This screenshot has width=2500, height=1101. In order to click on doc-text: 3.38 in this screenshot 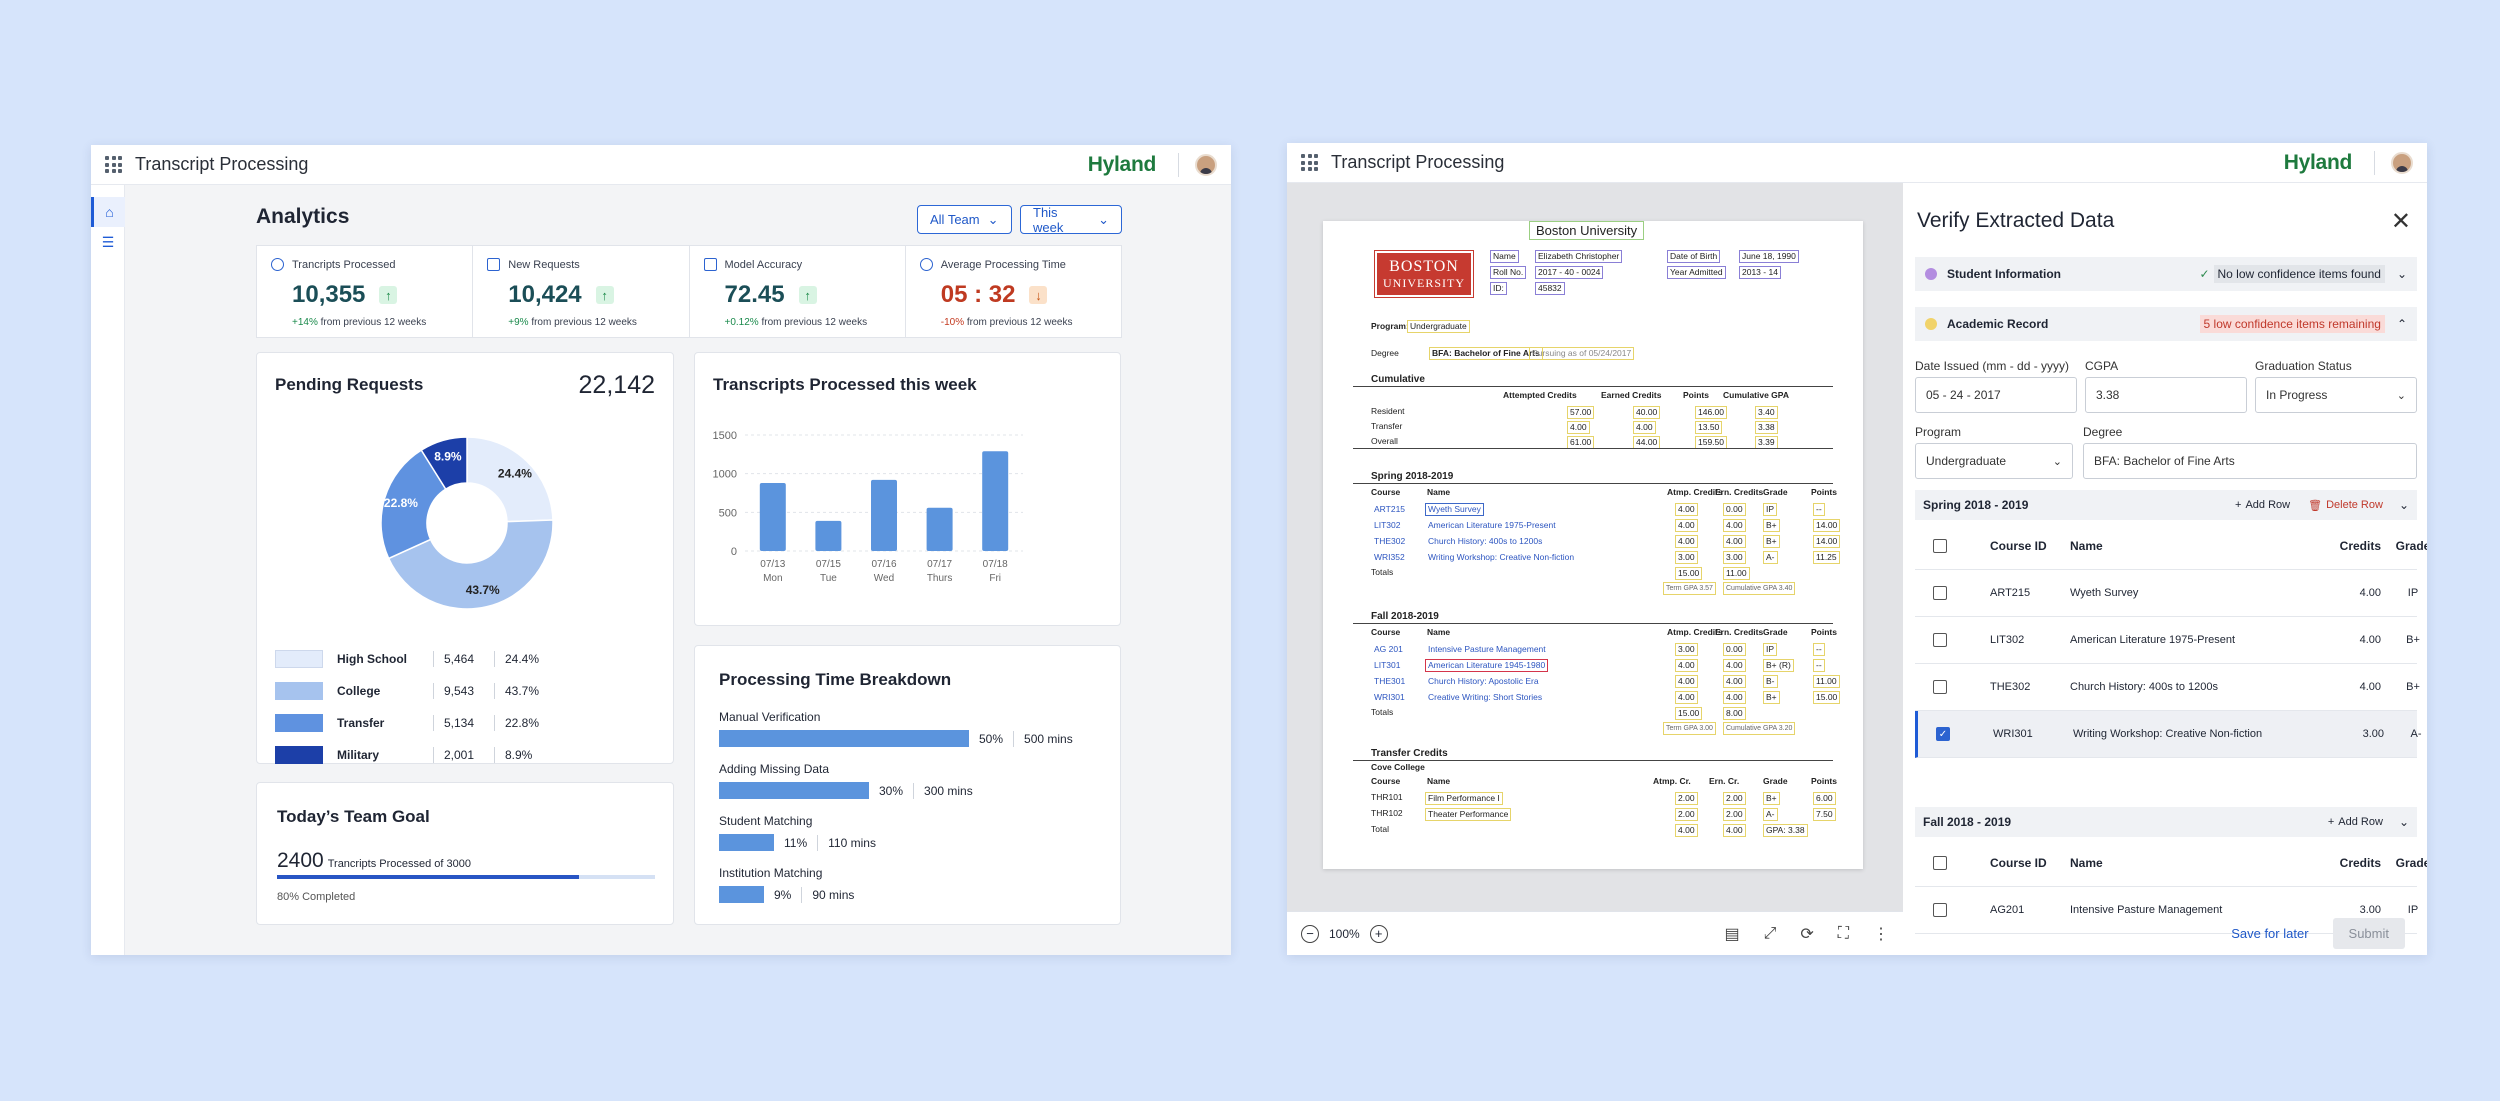, I will do `click(1766, 427)`.